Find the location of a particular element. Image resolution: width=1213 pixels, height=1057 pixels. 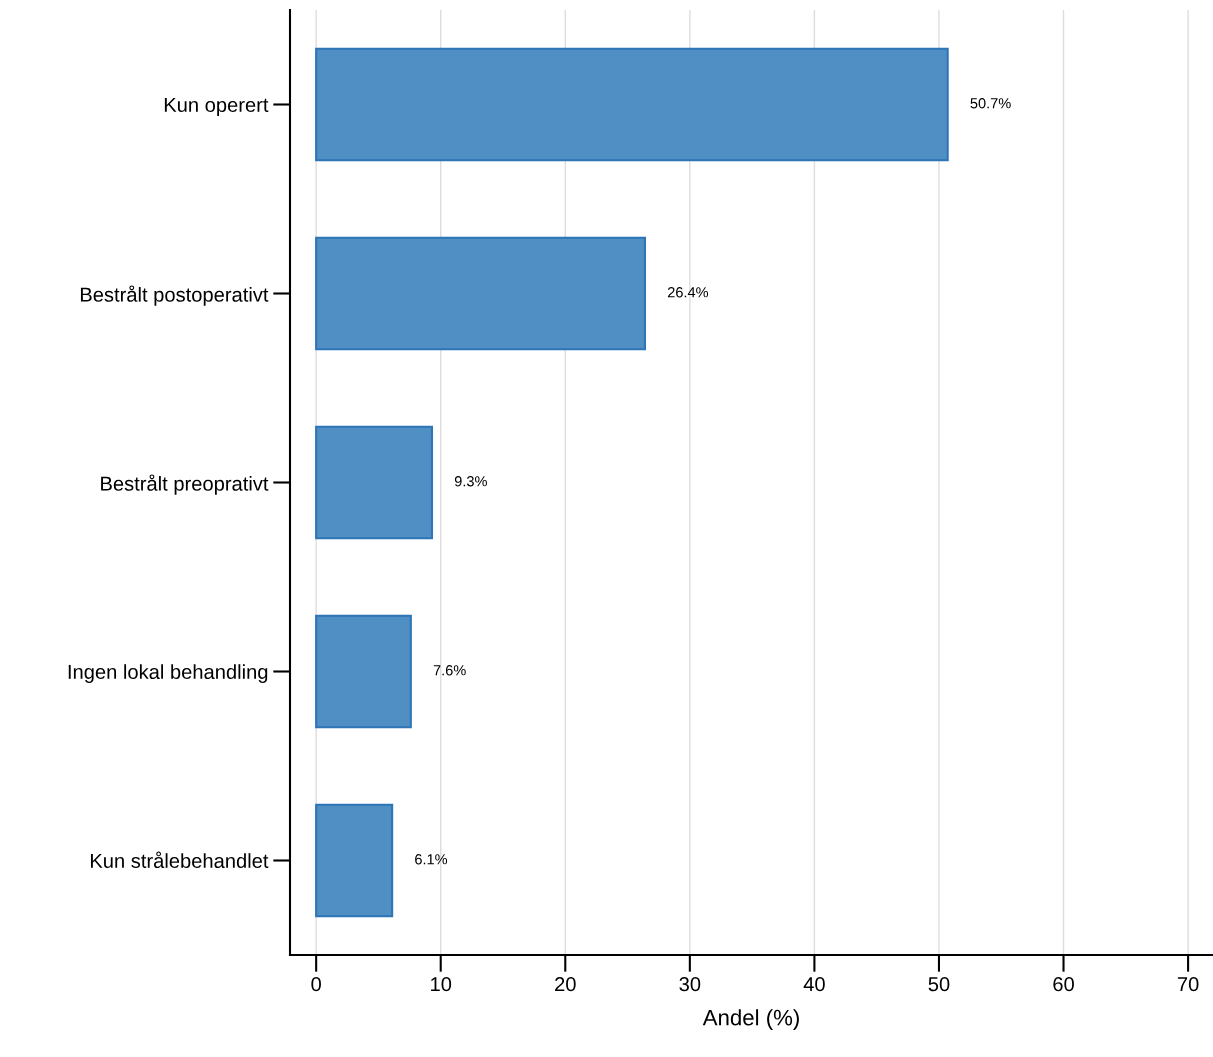

x-tick-label: 70 is located at coordinates (1188, 984).